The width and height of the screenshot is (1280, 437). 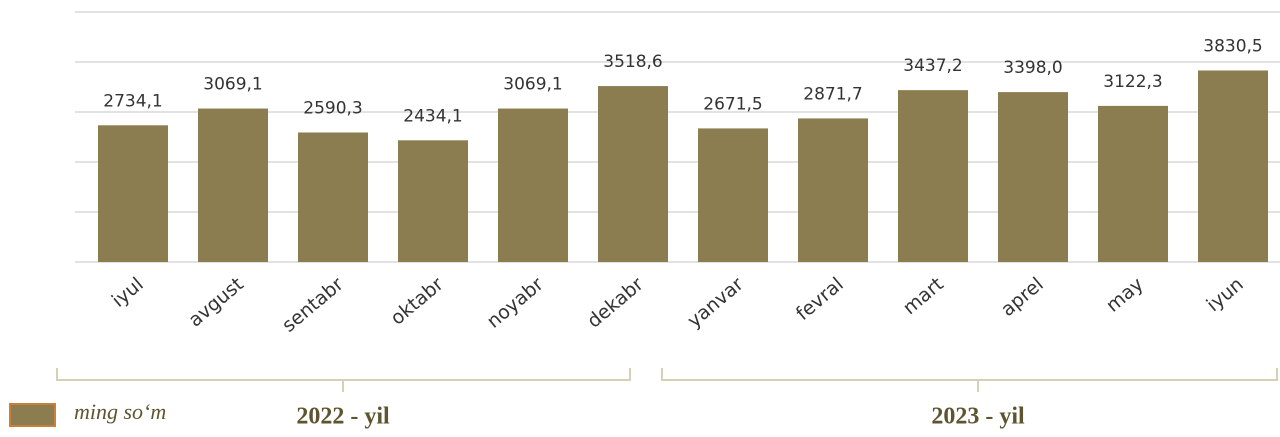 I want to click on x-tick-label: aprel, so click(x=1022, y=297).